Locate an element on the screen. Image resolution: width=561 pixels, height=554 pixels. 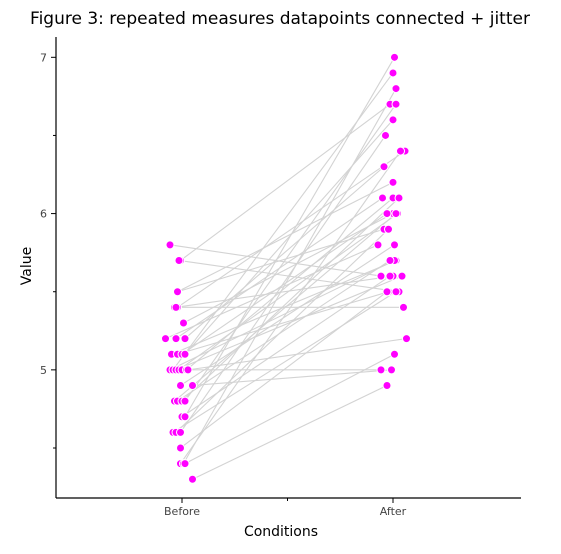
y-tick-label: 6 is located at coordinates (43, 214).